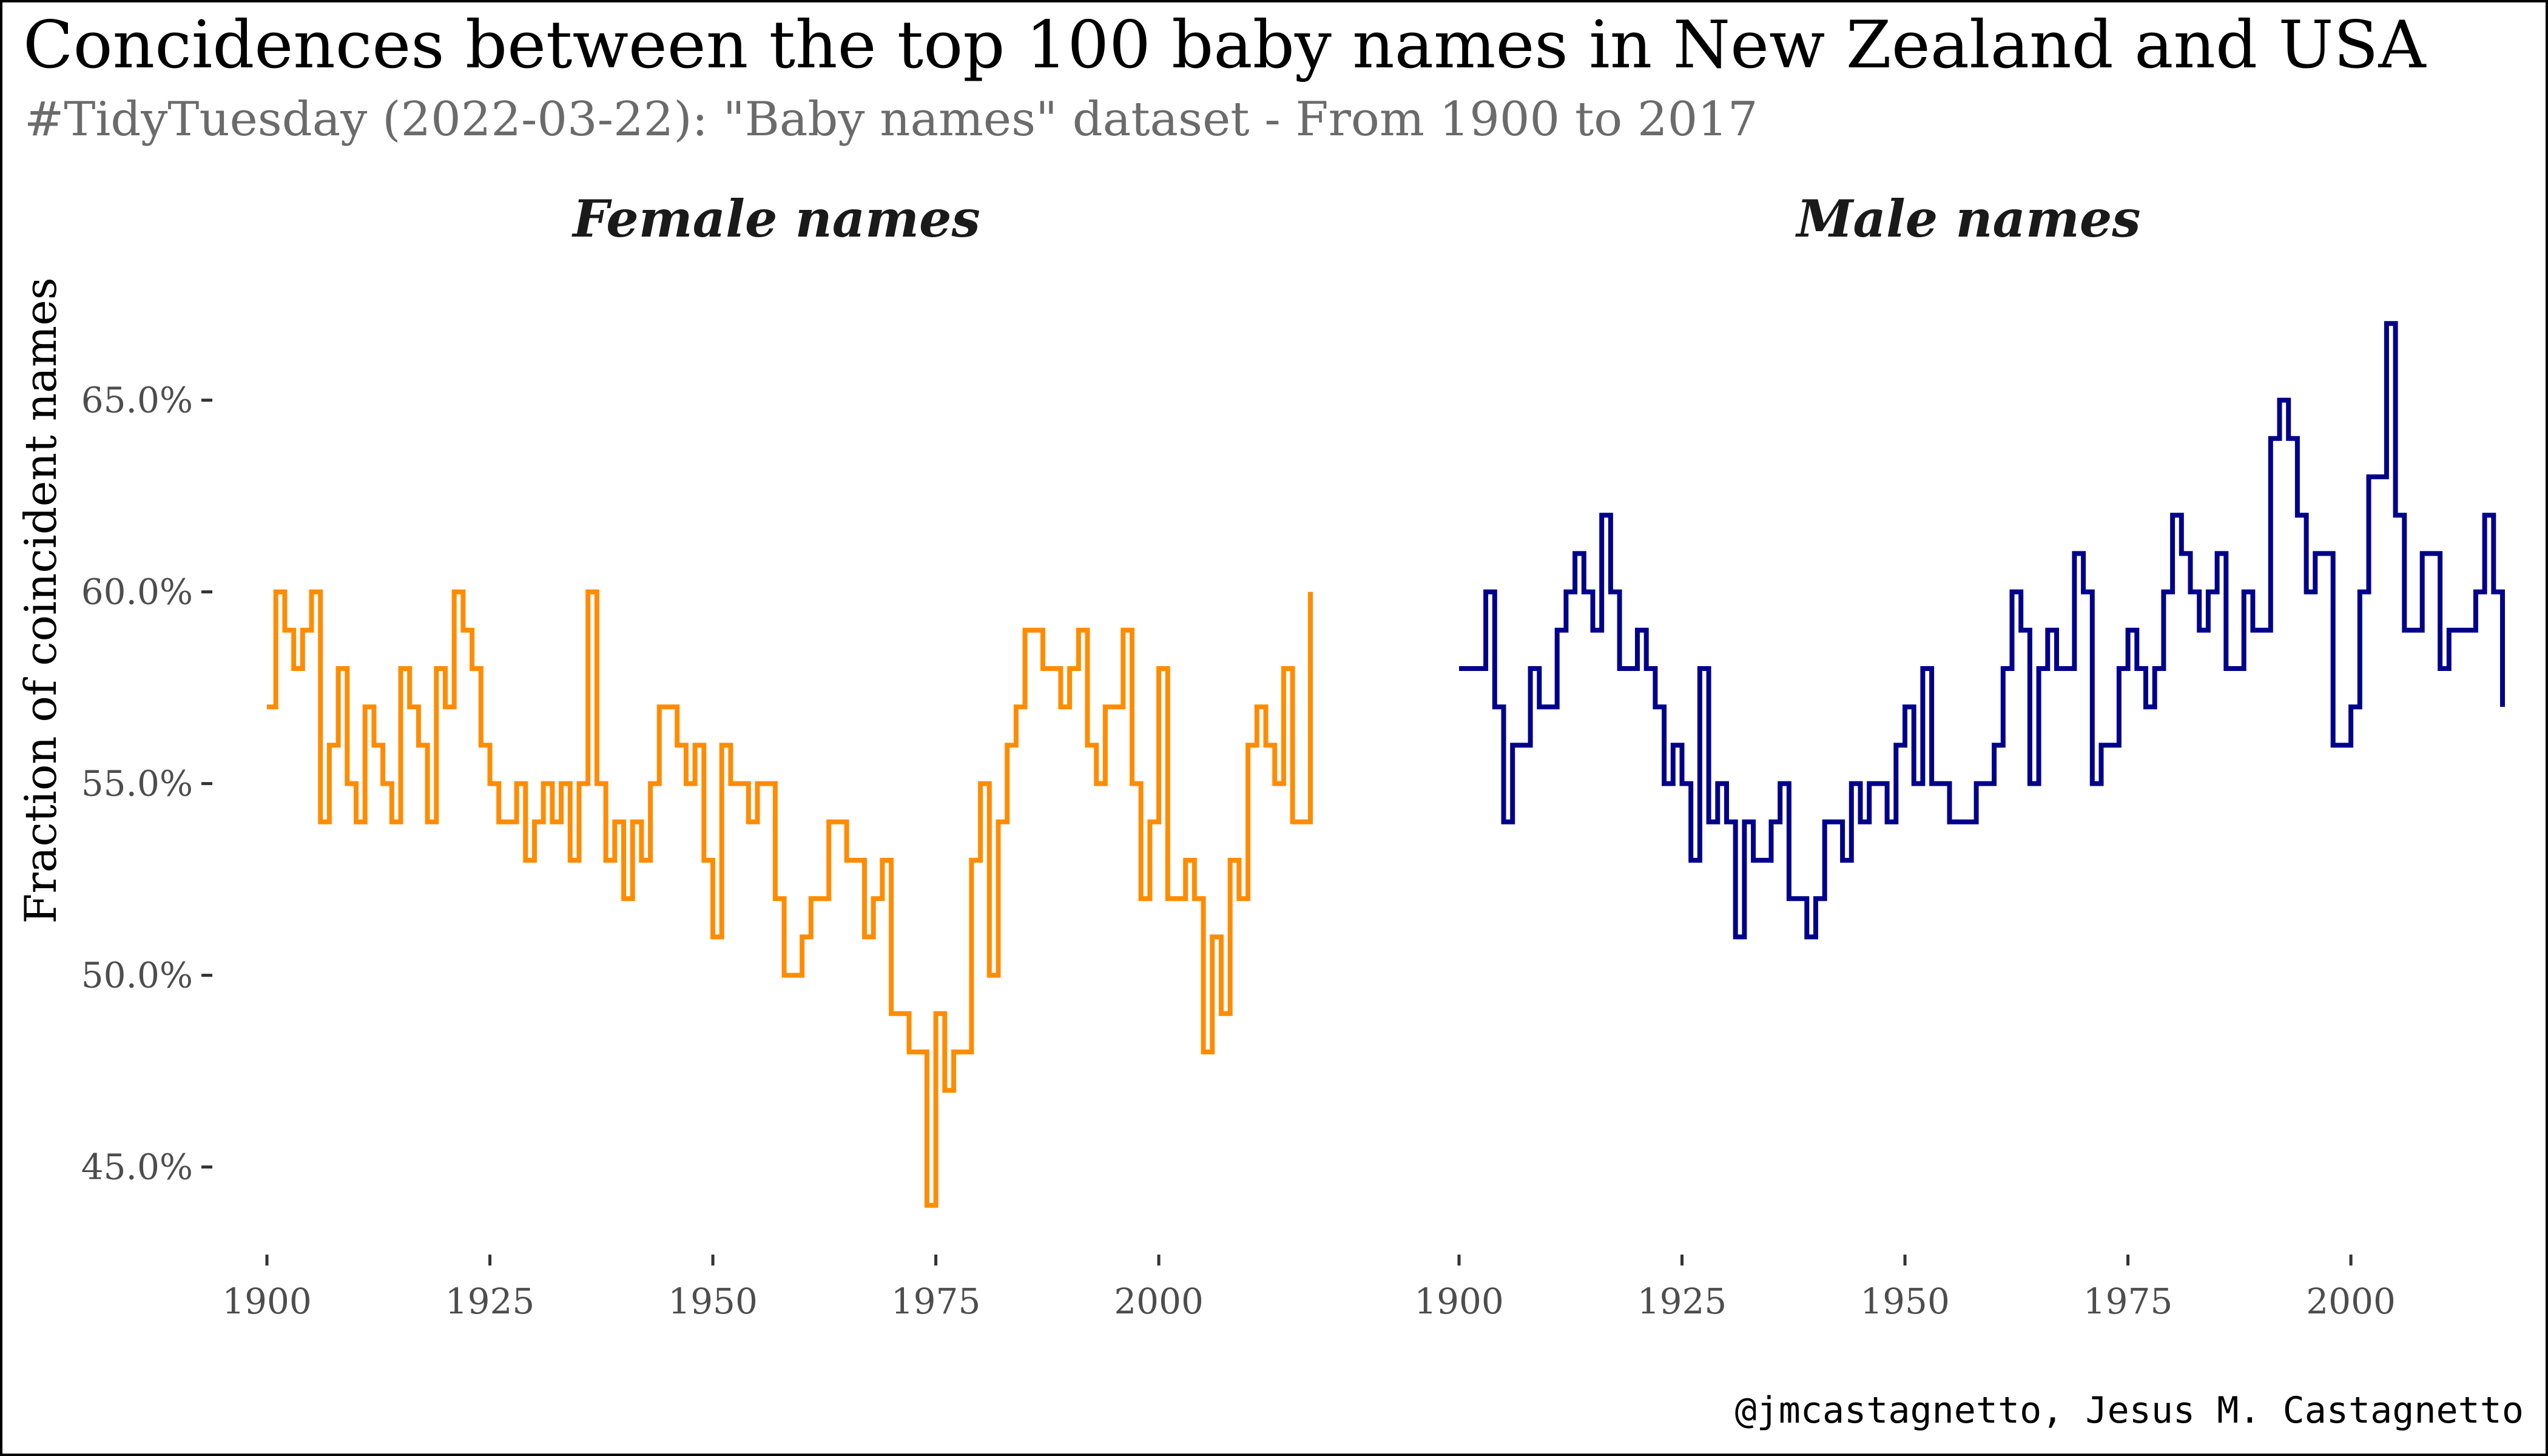  What do you see at coordinates (775, 219) in the screenshot?
I see `panel-title: Female names` at bounding box center [775, 219].